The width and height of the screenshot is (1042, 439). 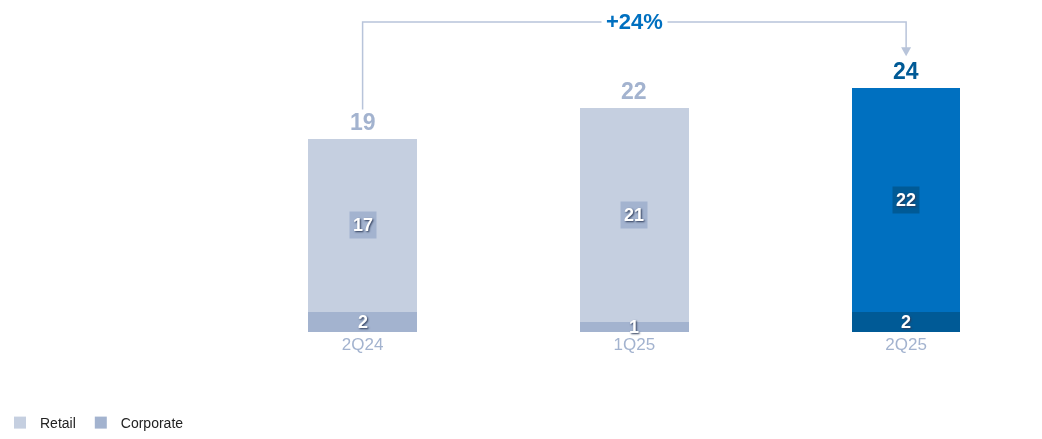 What do you see at coordinates (906, 344) in the screenshot?
I see `x-tick-label: 2Q25` at bounding box center [906, 344].